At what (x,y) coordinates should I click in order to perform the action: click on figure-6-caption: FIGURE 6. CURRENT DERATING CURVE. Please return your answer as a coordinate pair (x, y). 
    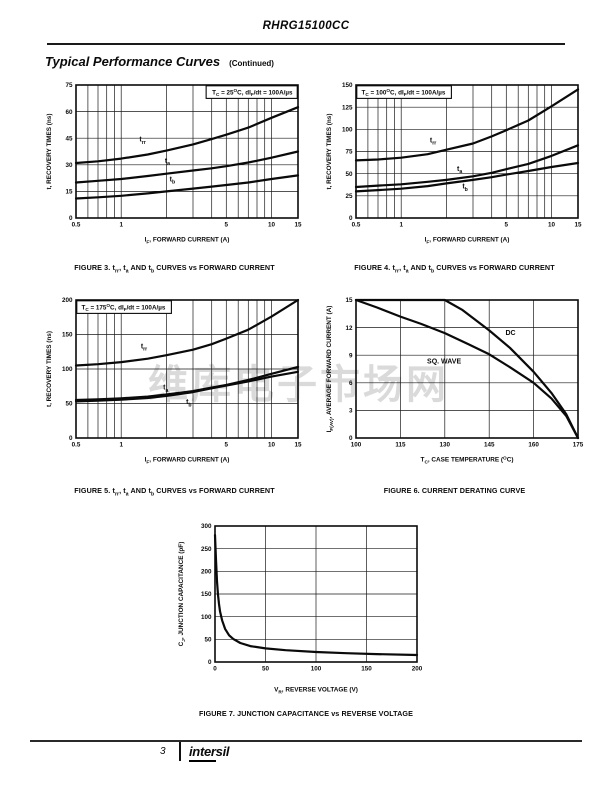
    Looking at the image, I should click on (454, 490).